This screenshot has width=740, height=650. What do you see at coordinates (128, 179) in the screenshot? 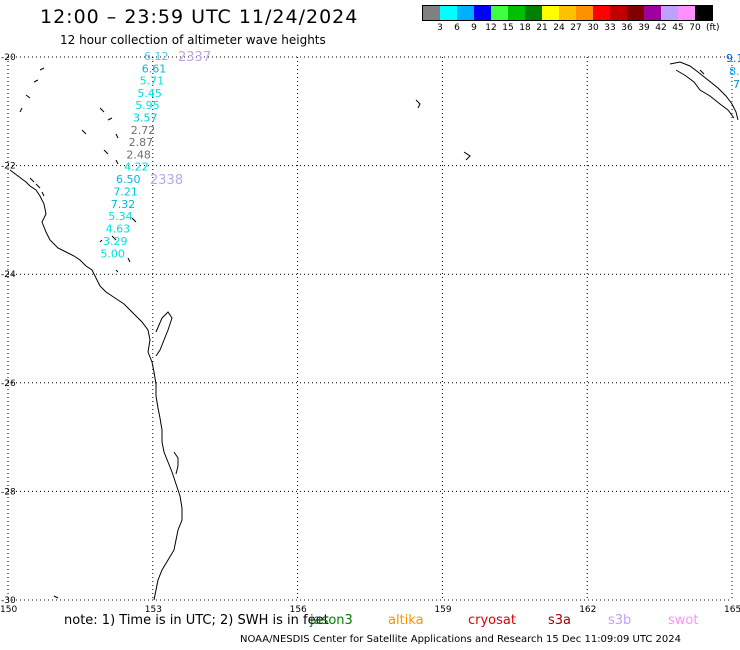
I see `wave-height-value: 6.50` at bounding box center [128, 179].